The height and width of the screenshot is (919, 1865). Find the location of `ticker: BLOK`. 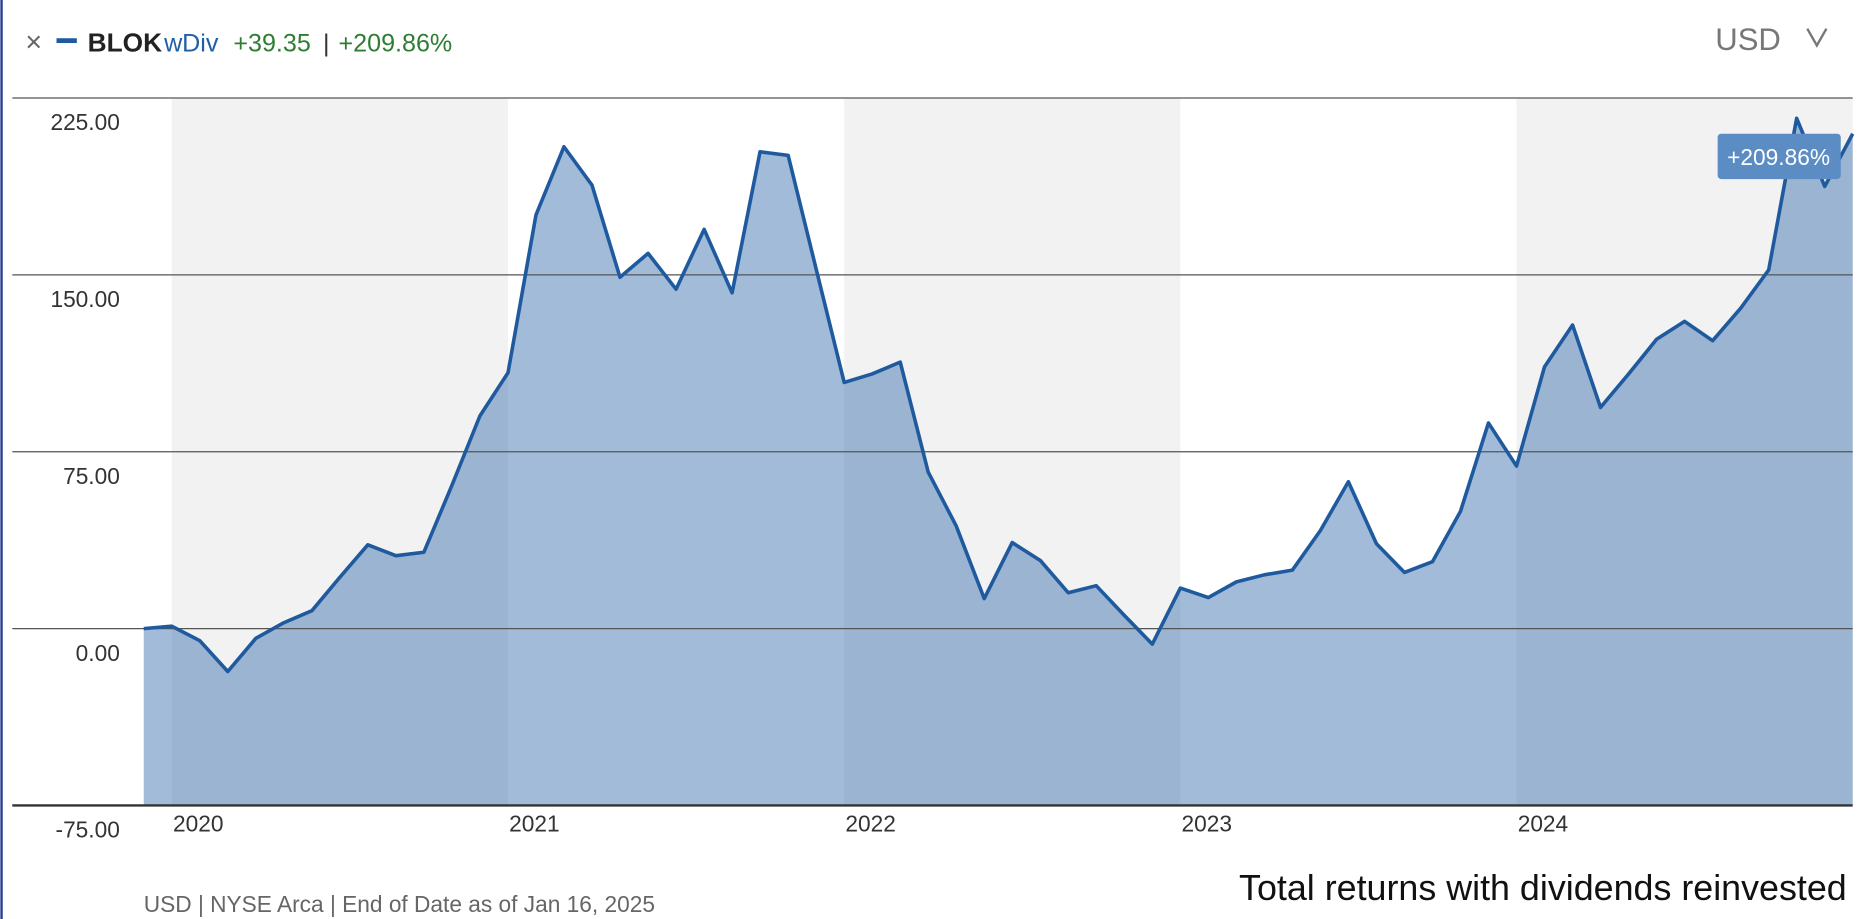

ticker: BLOK is located at coordinates (125, 42).